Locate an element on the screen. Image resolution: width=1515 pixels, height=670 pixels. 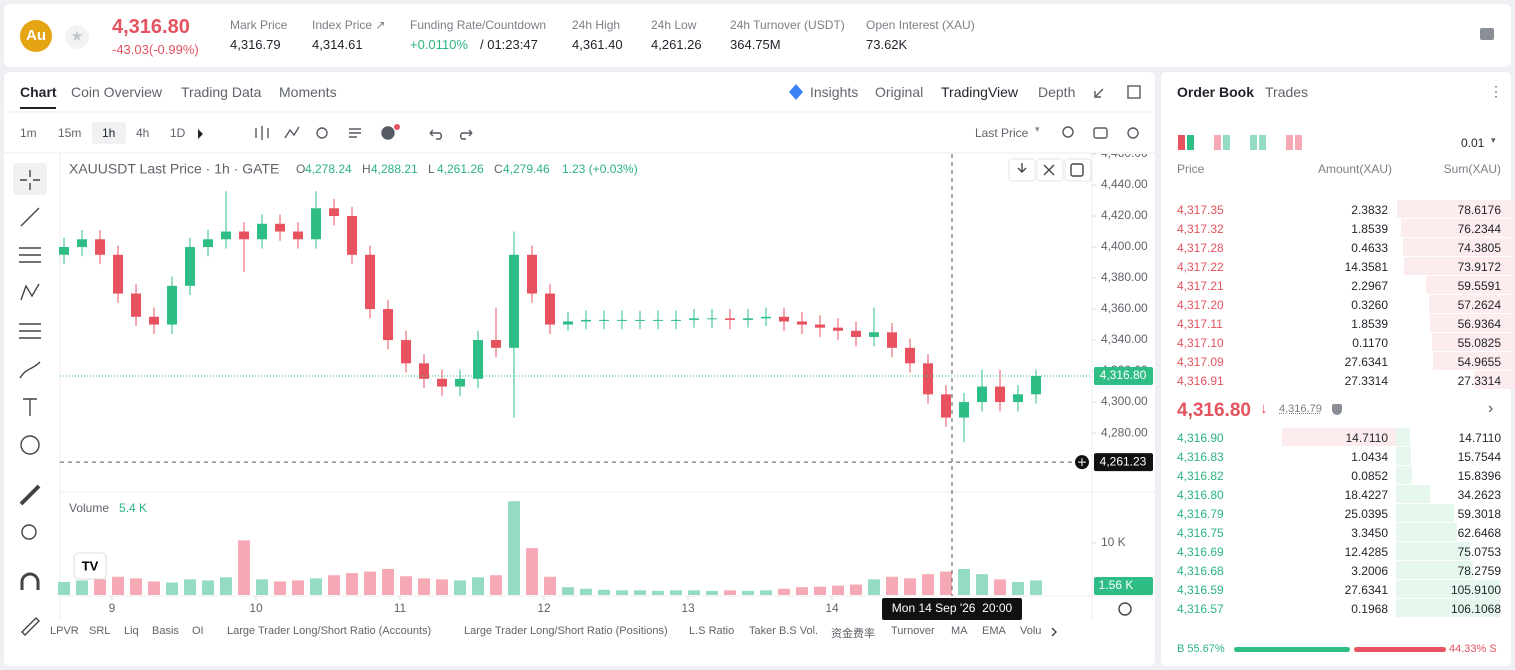
measure-tool is located at coordinates (30, 495).